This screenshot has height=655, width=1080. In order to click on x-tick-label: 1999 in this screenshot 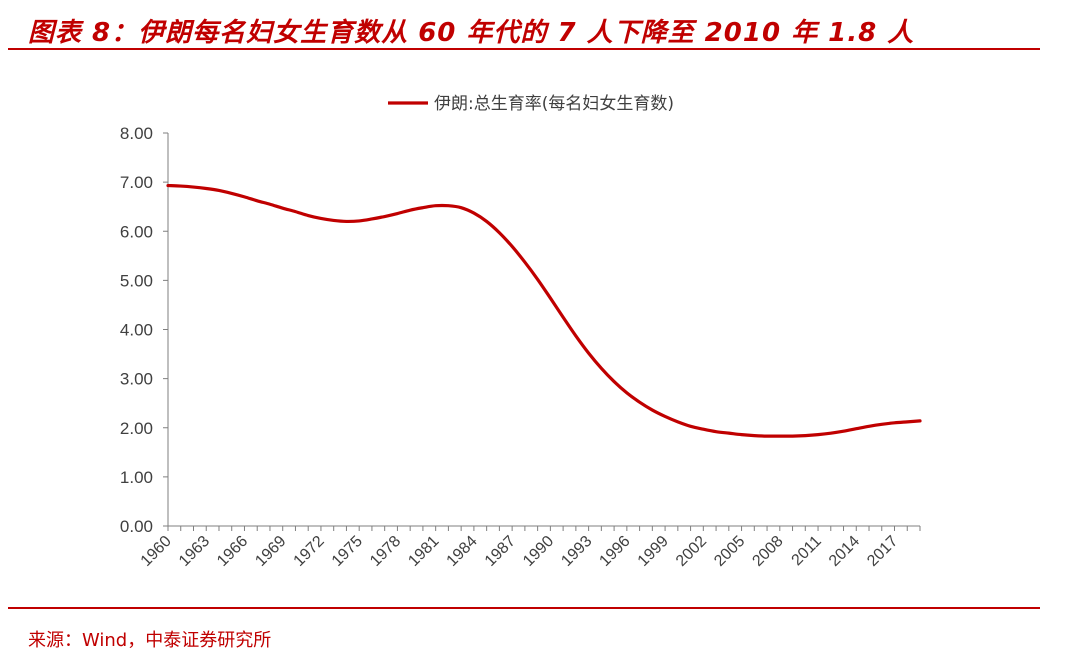, I will do `click(653, 551)`.